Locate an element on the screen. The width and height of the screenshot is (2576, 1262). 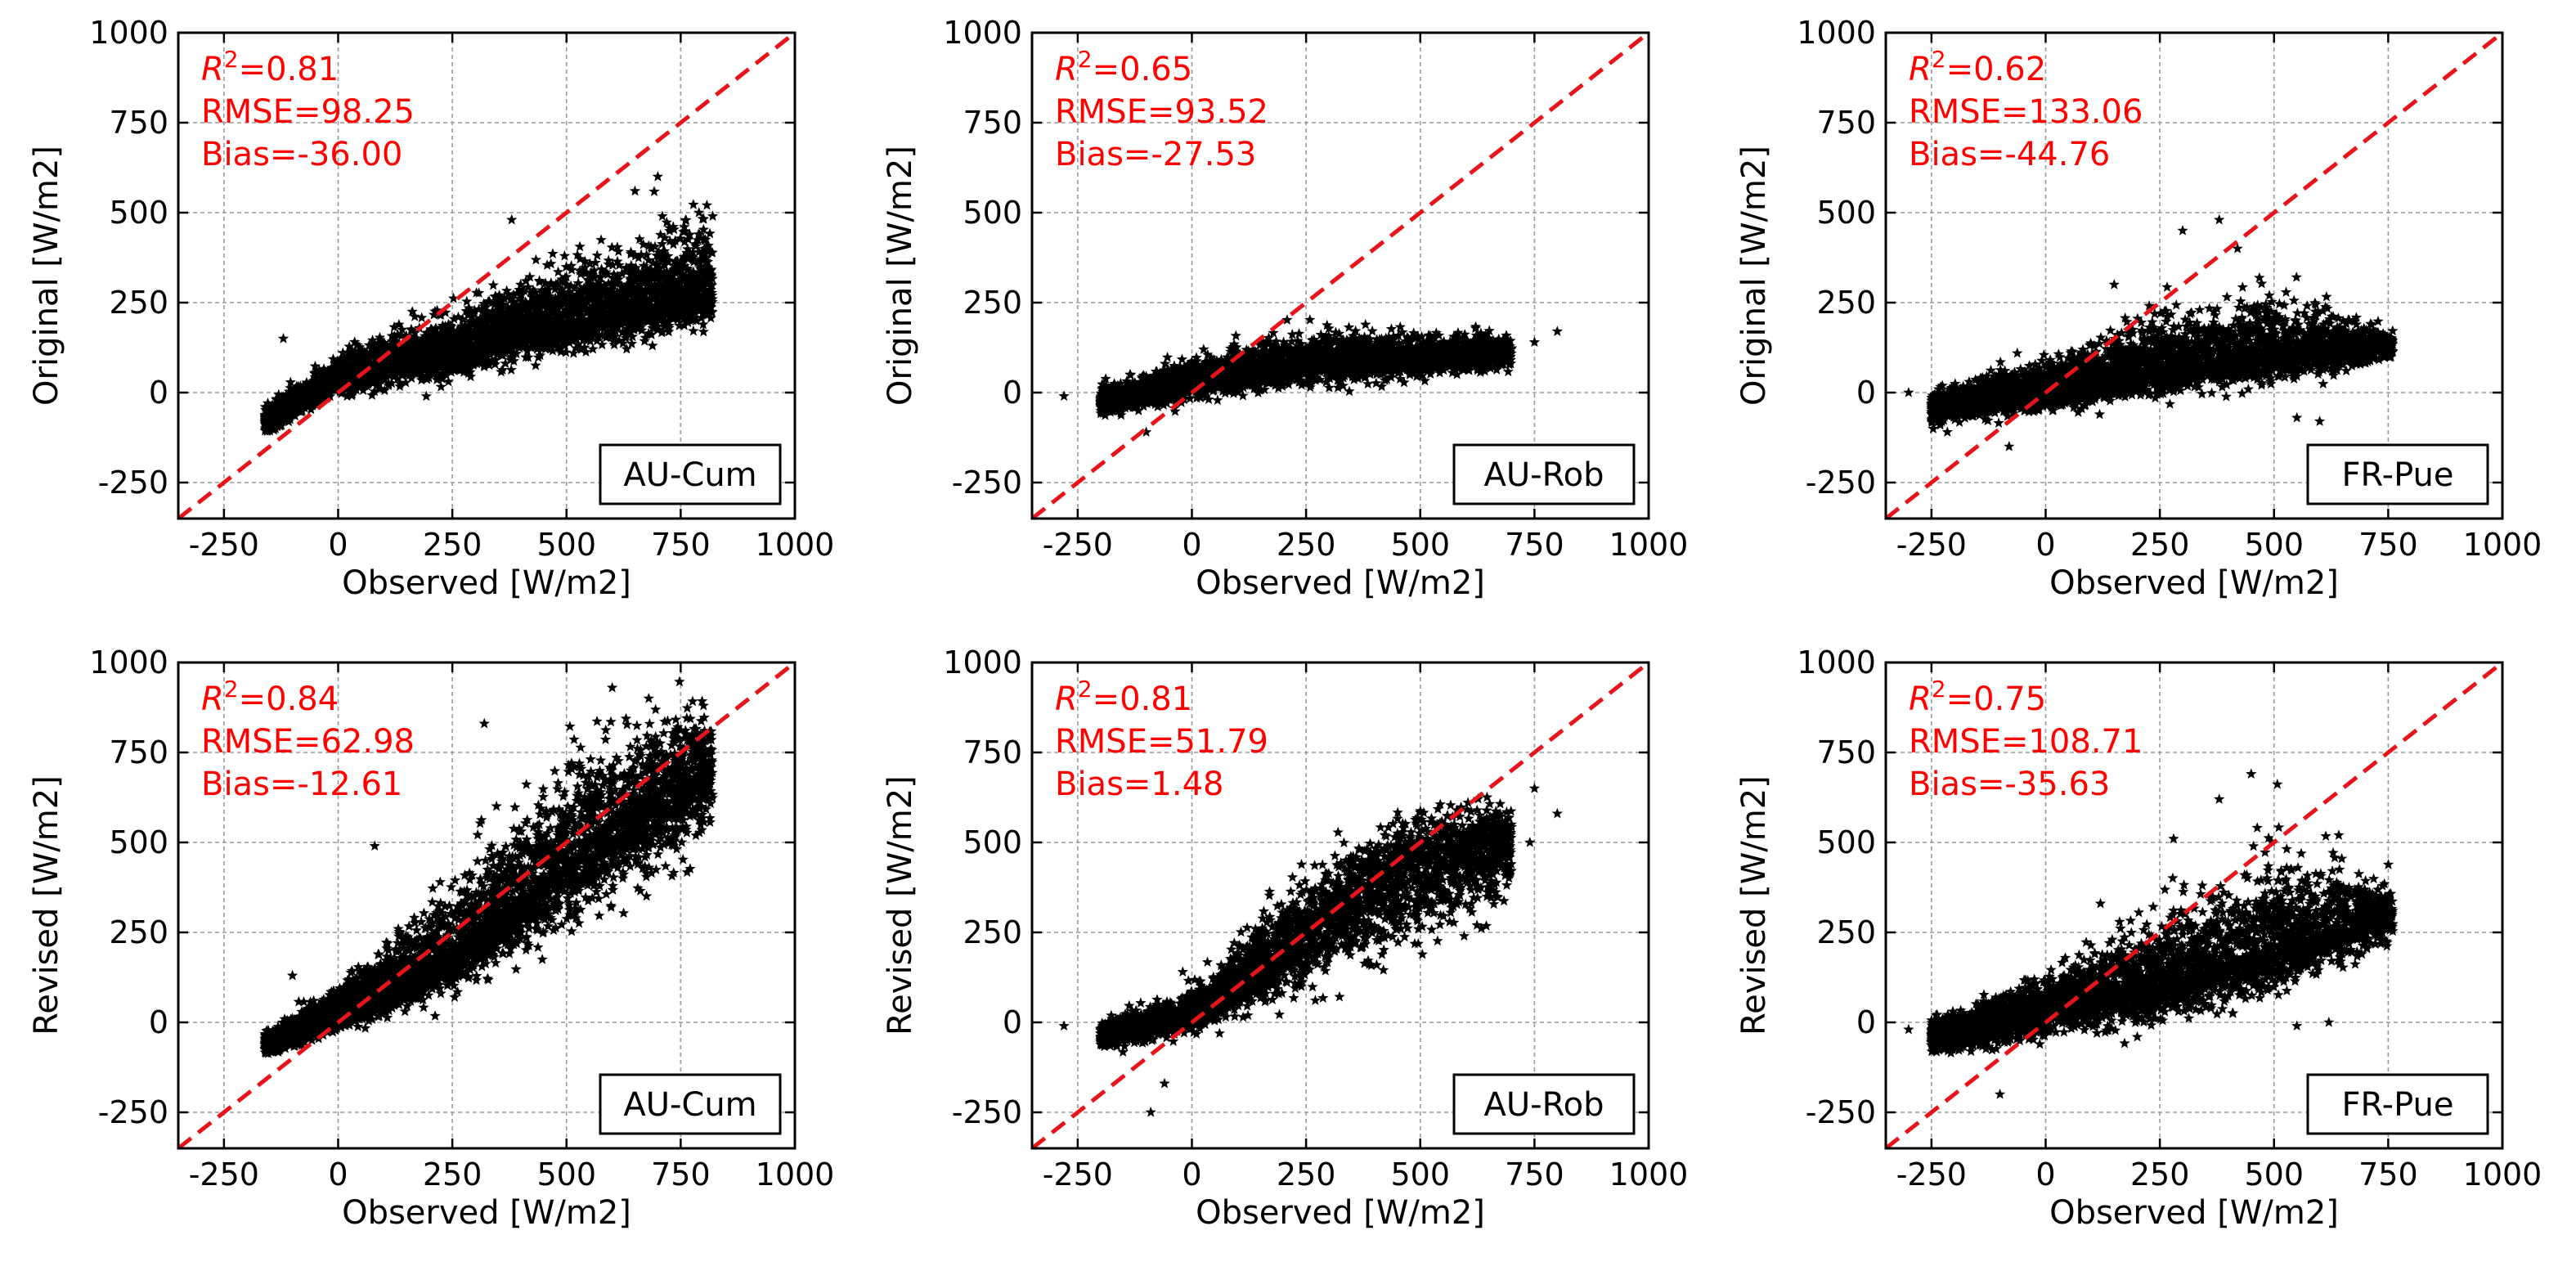
x-tick-label: 250 is located at coordinates (453, 545).